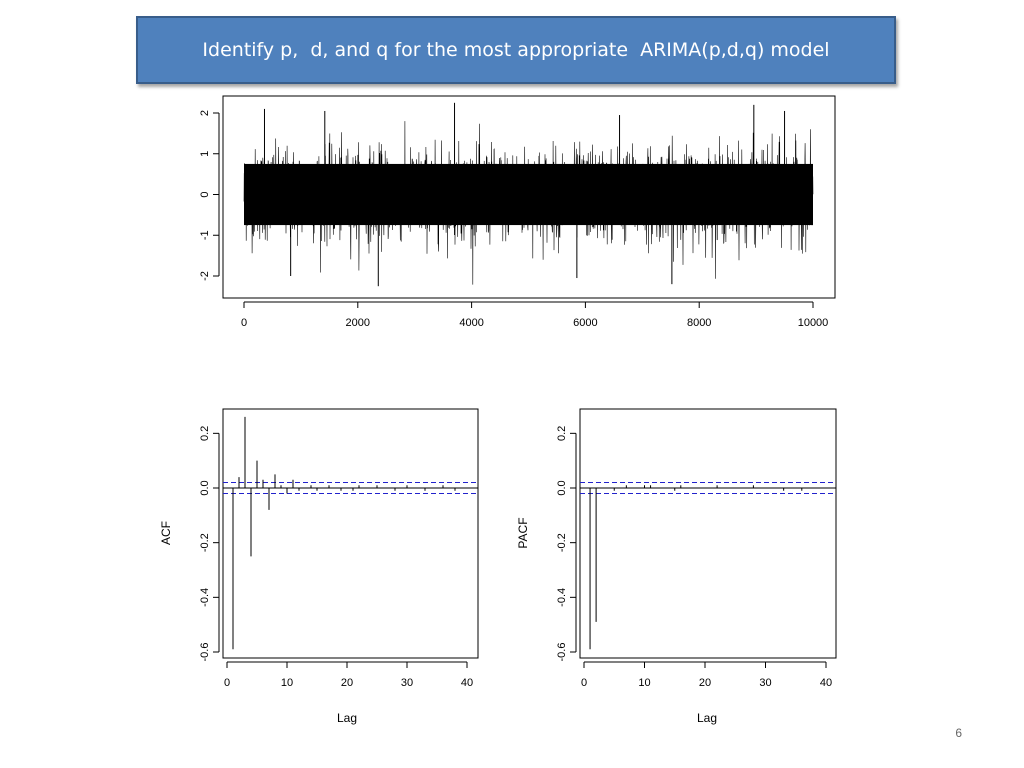  What do you see at coordinates (644, 683) in the screenshot?
I see `pacf-x-tick-label: 10` at bounding box center [644, 683].